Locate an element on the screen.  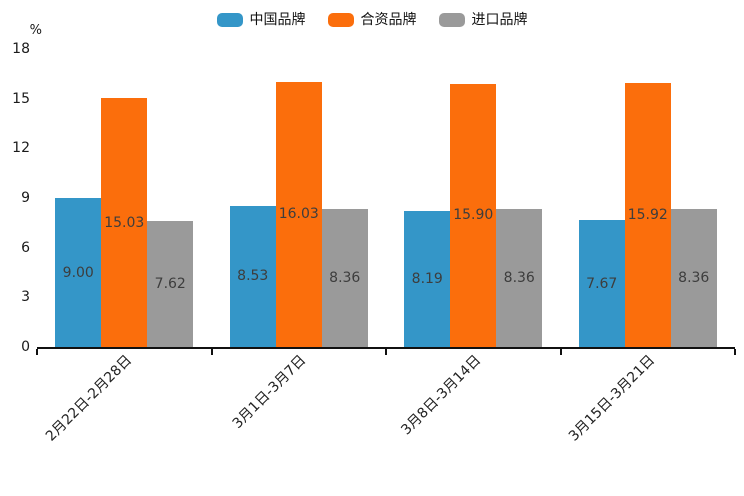
legend-item-3: 进口品牌 is located at coordinates (483, 20).